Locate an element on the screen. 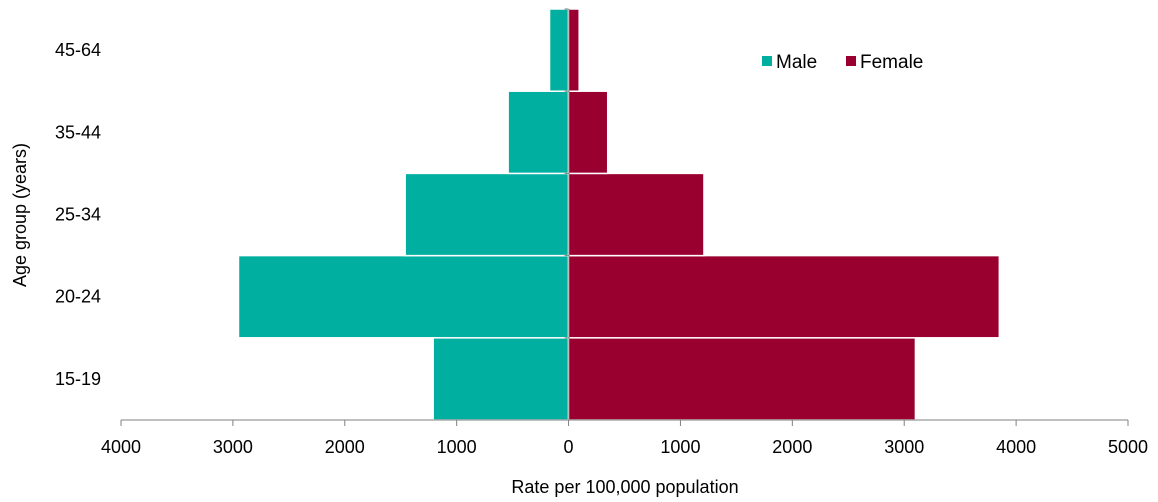 This screenshot has height=502, width=1158. legend: Male Female is located at coordinates (842, 62).